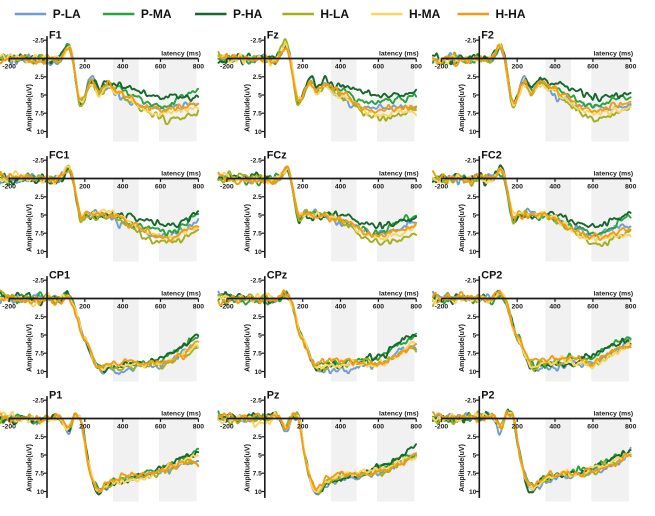 The height and width of the screenshot is (516, 655). Describe the element at coordinates (425, 14) in the screenshot. I see `svg-text: H-MA` at that location.